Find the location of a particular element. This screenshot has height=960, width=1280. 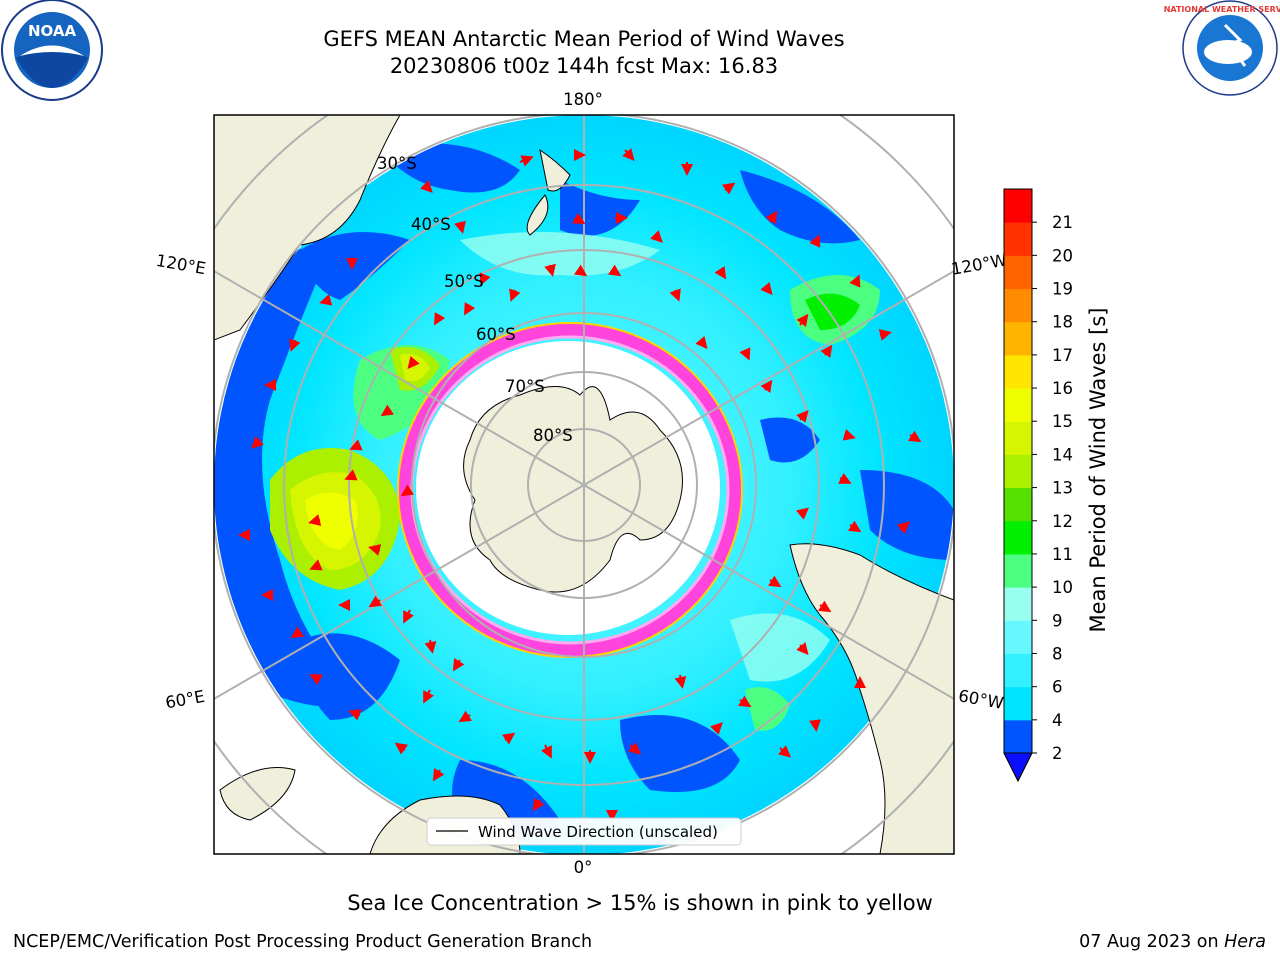

colorbar-frame is located at coordinates (1018, 485).